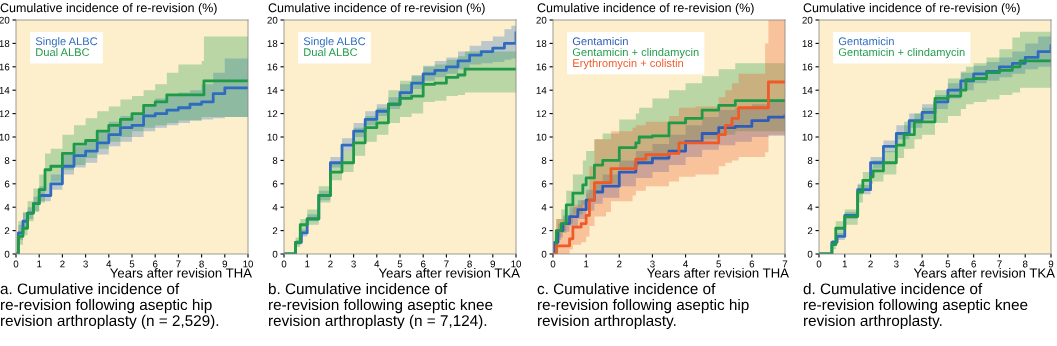 The image size is (1057, 346). I want to click on text: Erythromycin + colistin, so click(628, 64).